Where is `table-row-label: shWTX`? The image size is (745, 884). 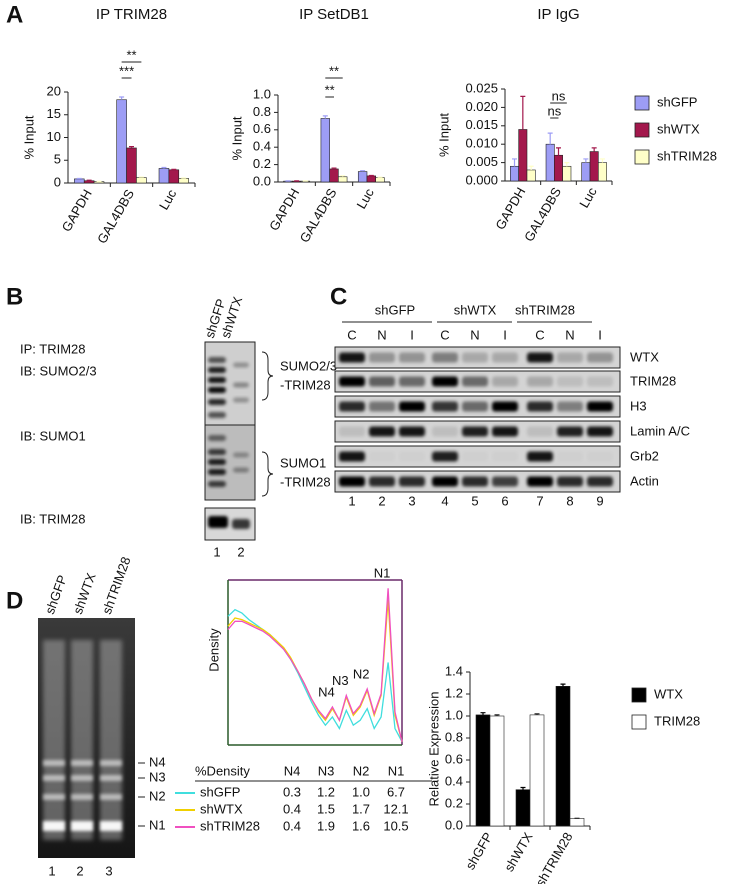
table-row-label: shWTX is located at coordinates (221, 808).